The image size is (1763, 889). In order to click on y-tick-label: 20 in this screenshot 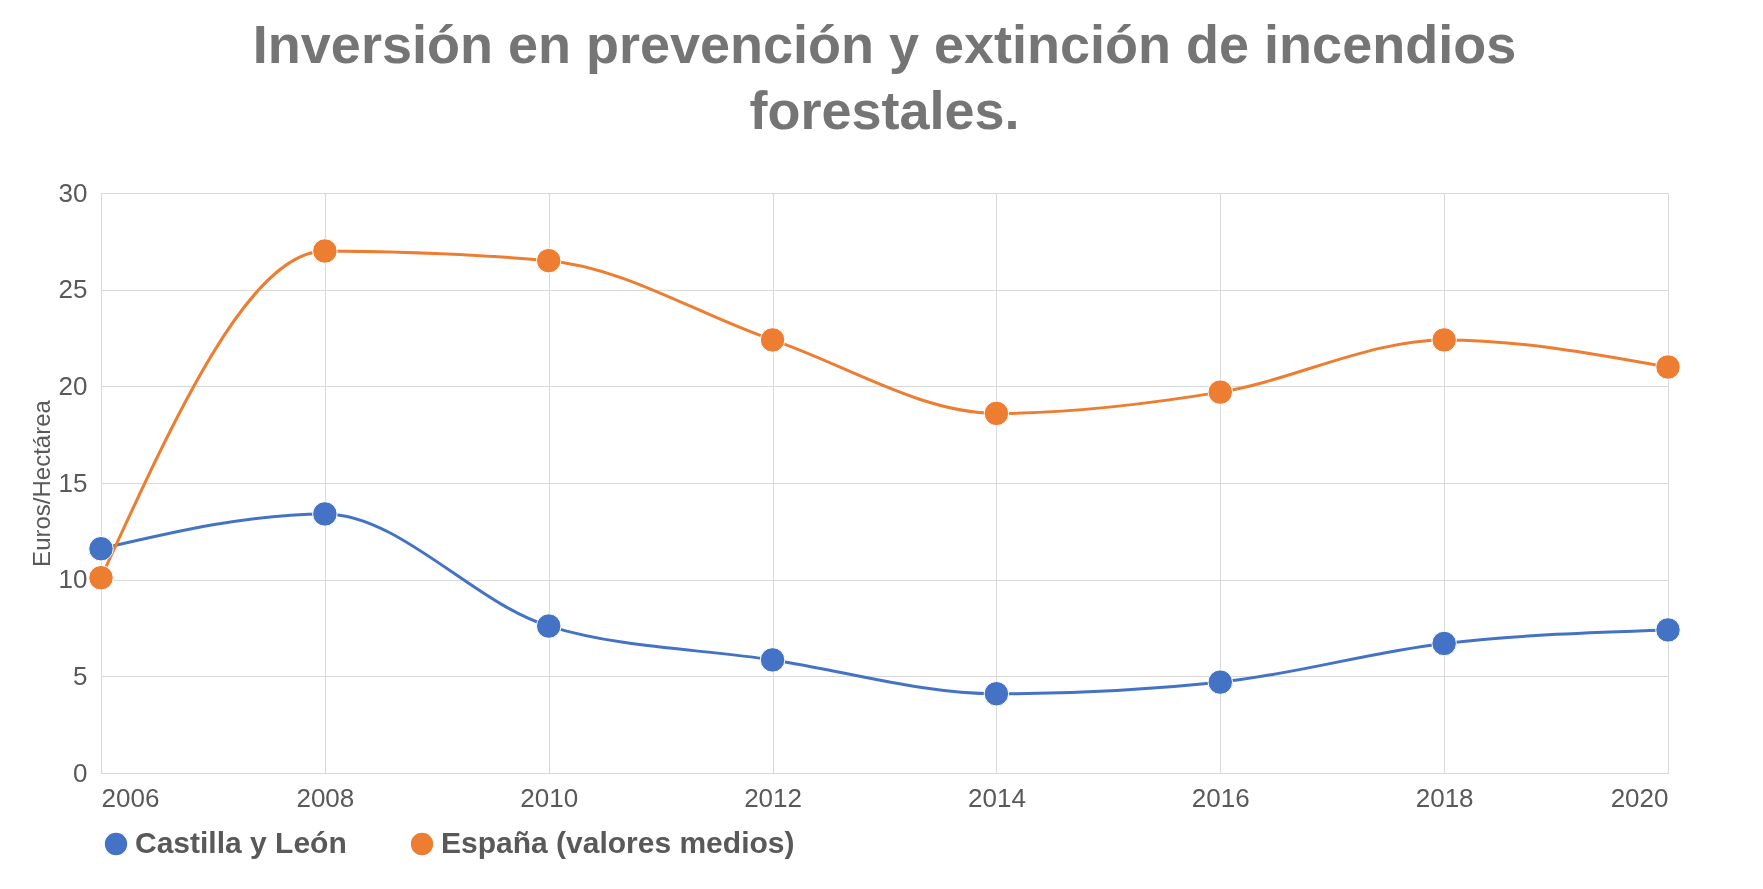, I will do `click(73, 385)`.